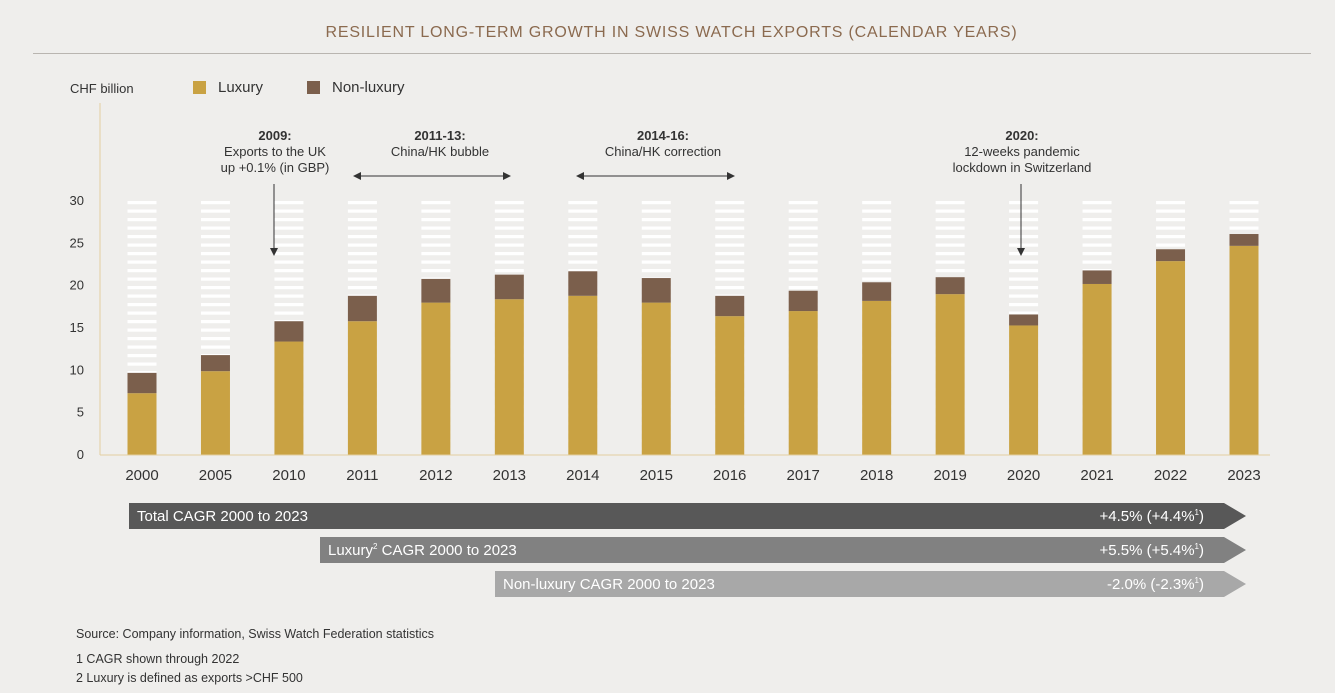 This screenshot has height=693, width=1335. I want to click on annotation-2014-16: 2014-16: China/HK correction, so click(663, 144).